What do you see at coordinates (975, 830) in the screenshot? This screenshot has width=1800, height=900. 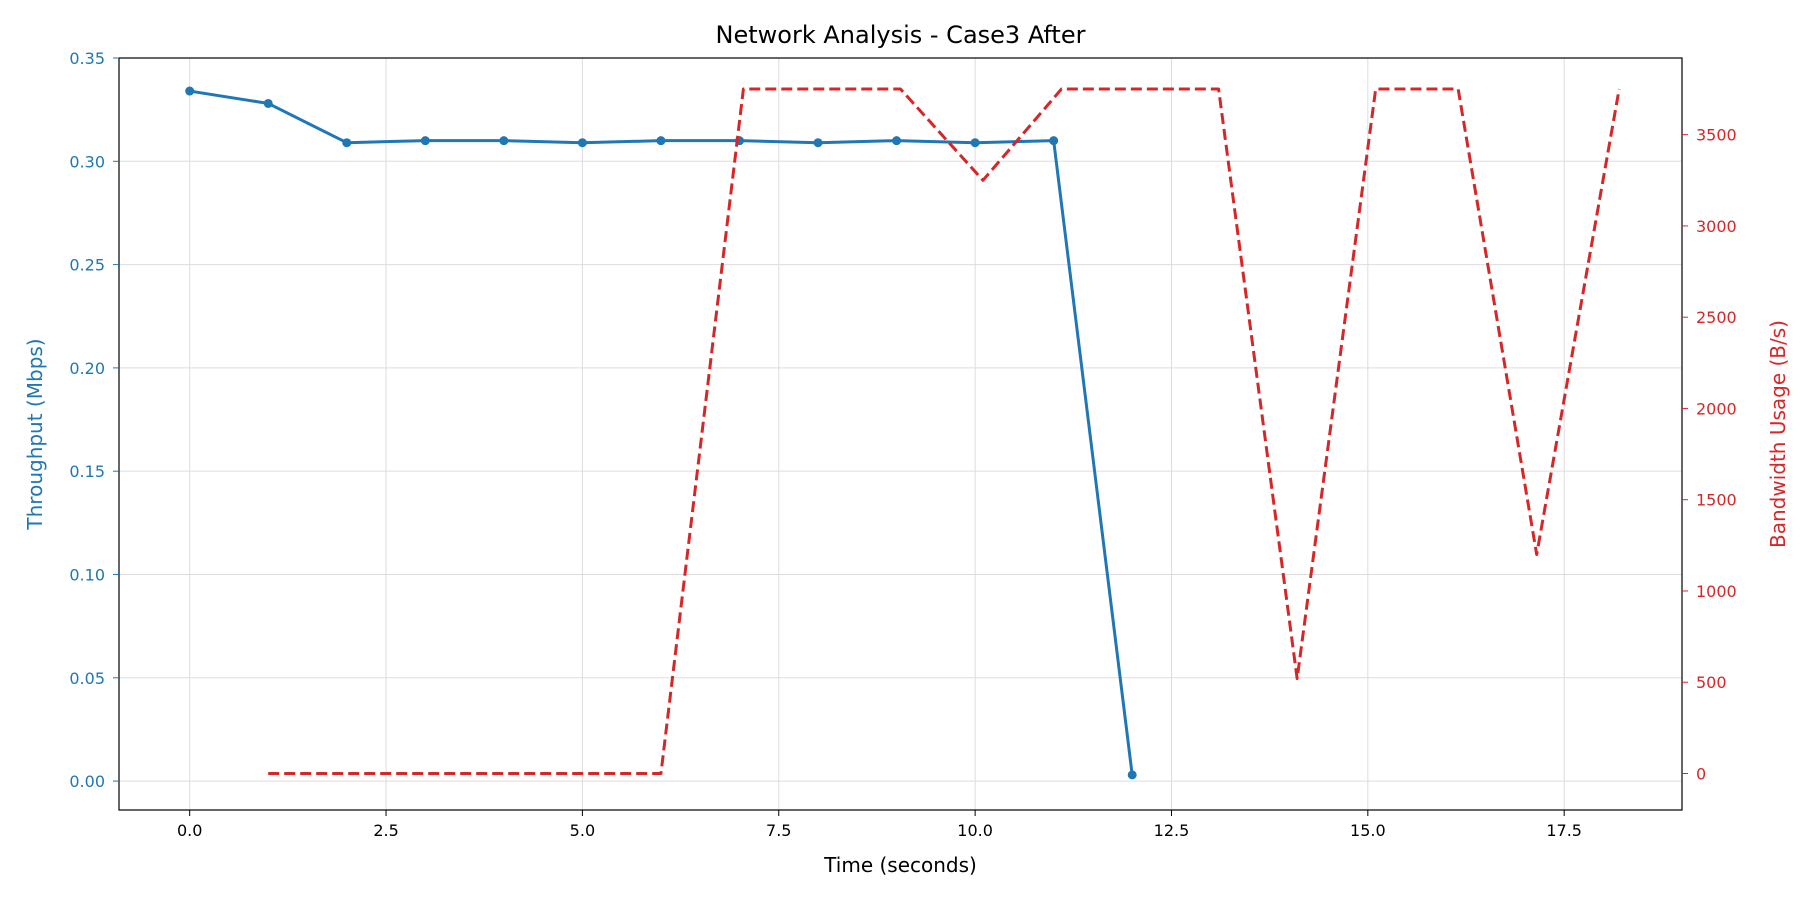 I see `x-tick-label: 10.0` at bounding box center [975, 830].